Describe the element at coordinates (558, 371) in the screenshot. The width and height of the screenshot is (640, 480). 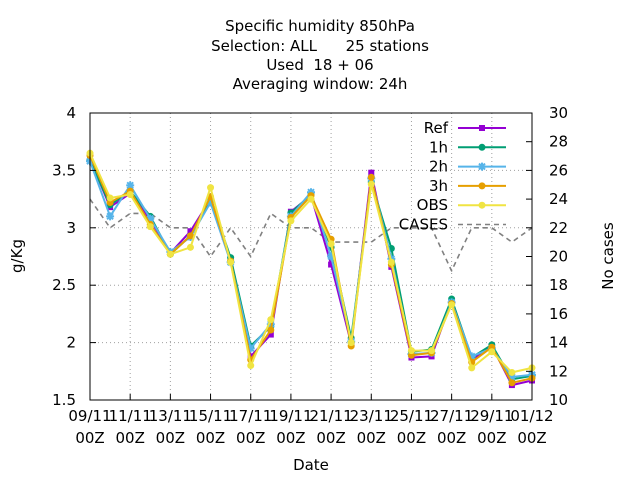
I see `y2-tick-label: 12` at that location.